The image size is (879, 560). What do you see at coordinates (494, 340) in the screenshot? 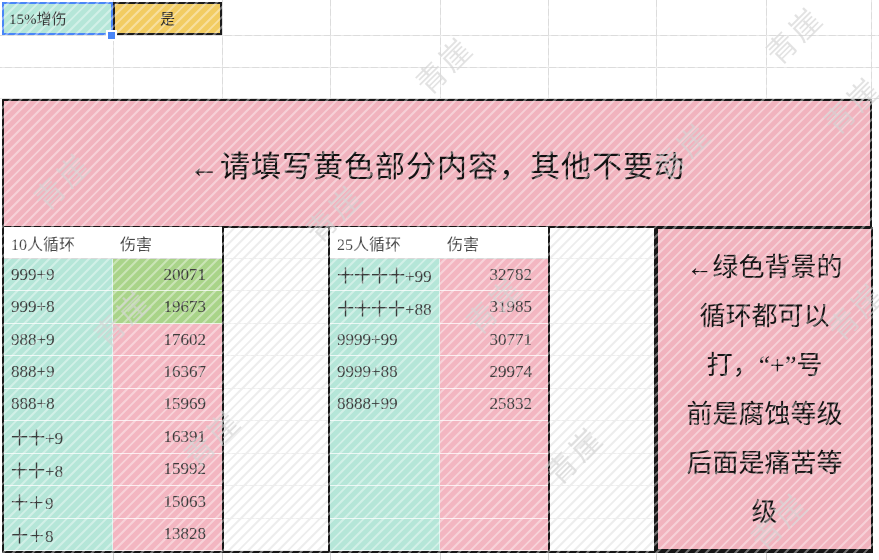
I see `damage-cell: 30771` at bounding box center [494, 340].